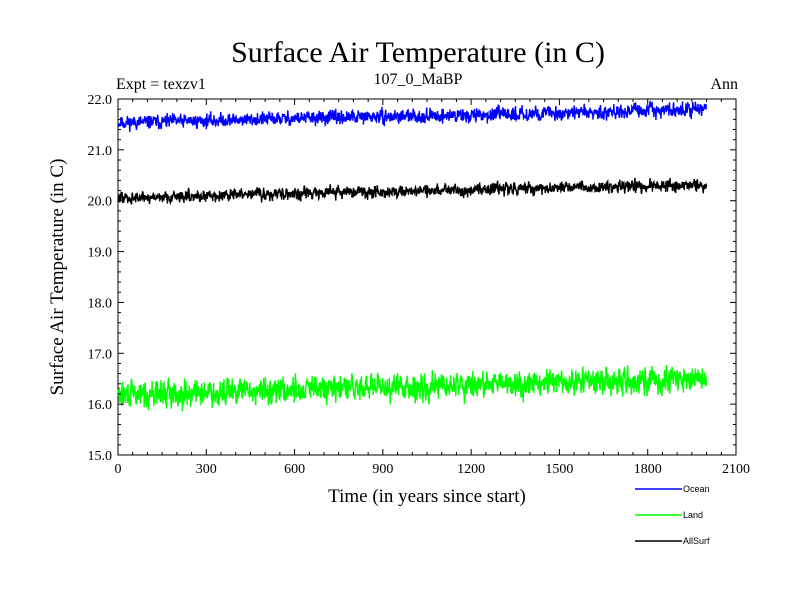 The width and height of the screenshot is (800, 600). Describe the element at coordinates (118, 469) in the screenshot. I see `x-tick-label: 0` at that location.